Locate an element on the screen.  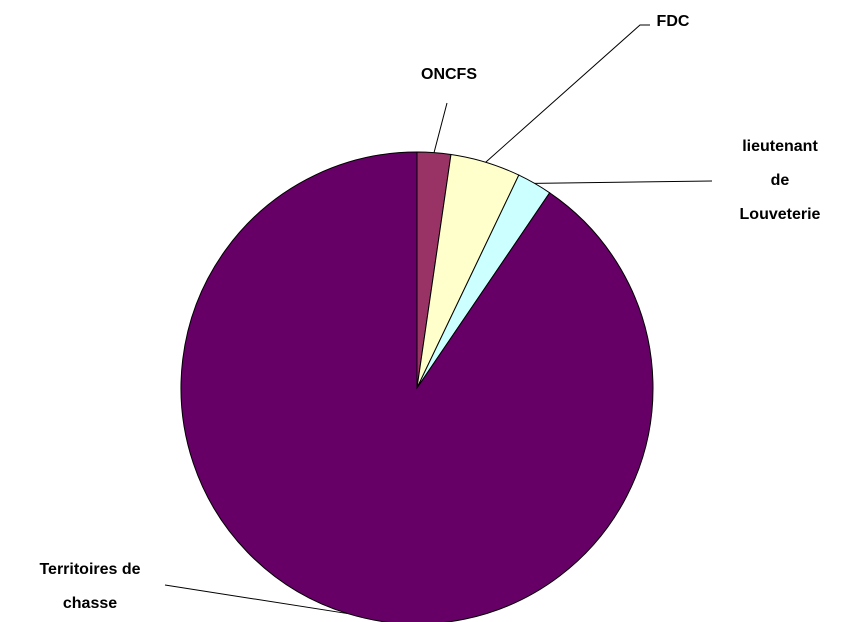
slice-label: lieutenant de Louveterie is located at coordinates (780, 180).